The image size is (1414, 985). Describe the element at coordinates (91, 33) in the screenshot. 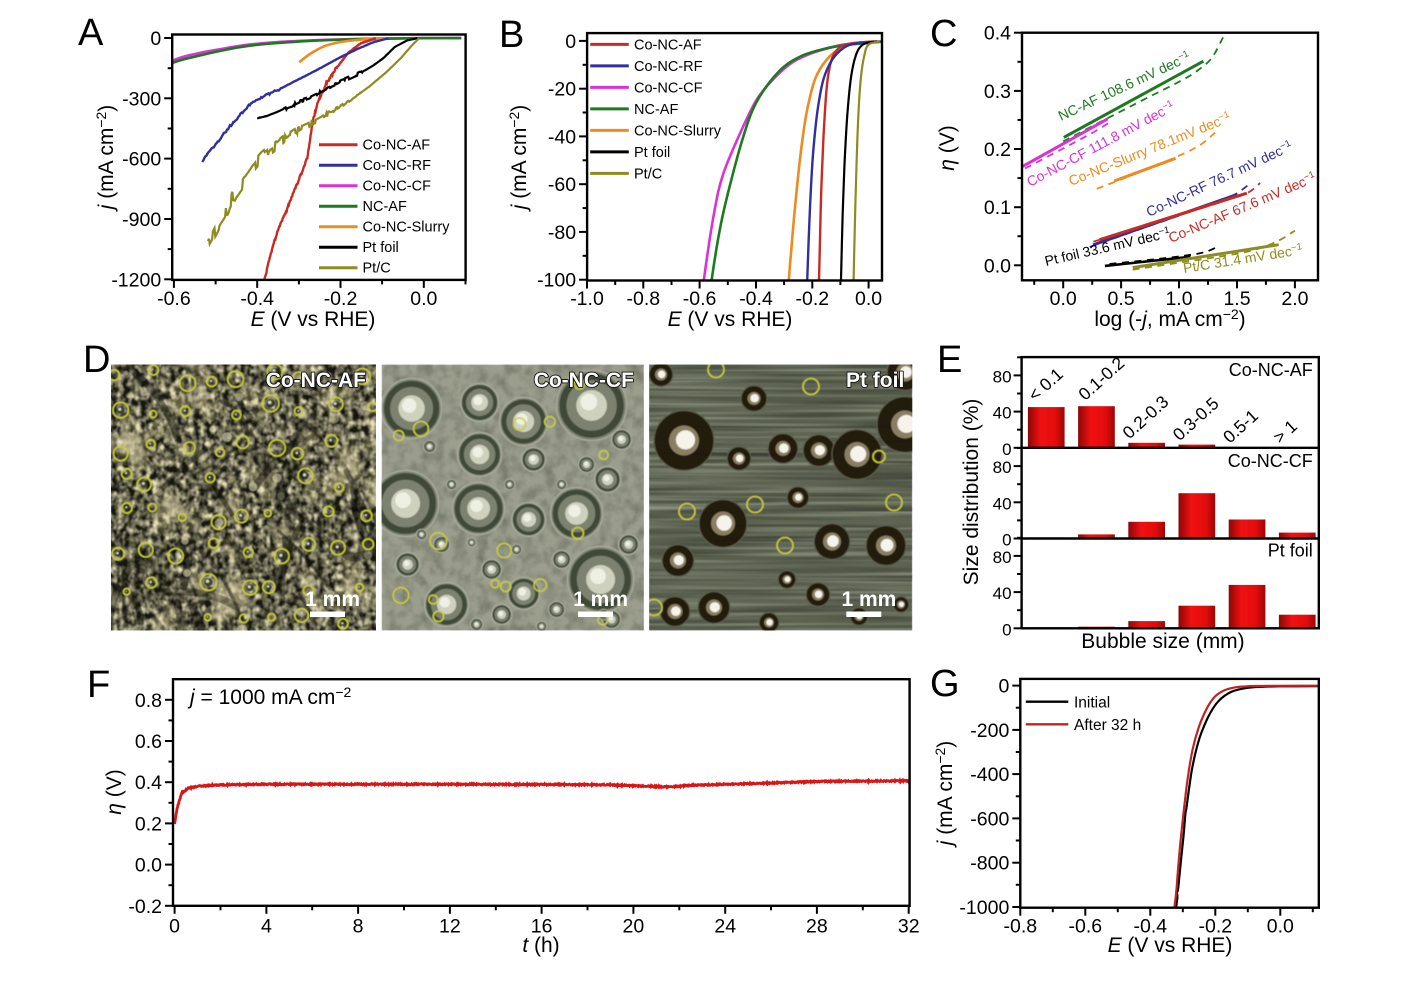

I see `svg-text: A` at that location.